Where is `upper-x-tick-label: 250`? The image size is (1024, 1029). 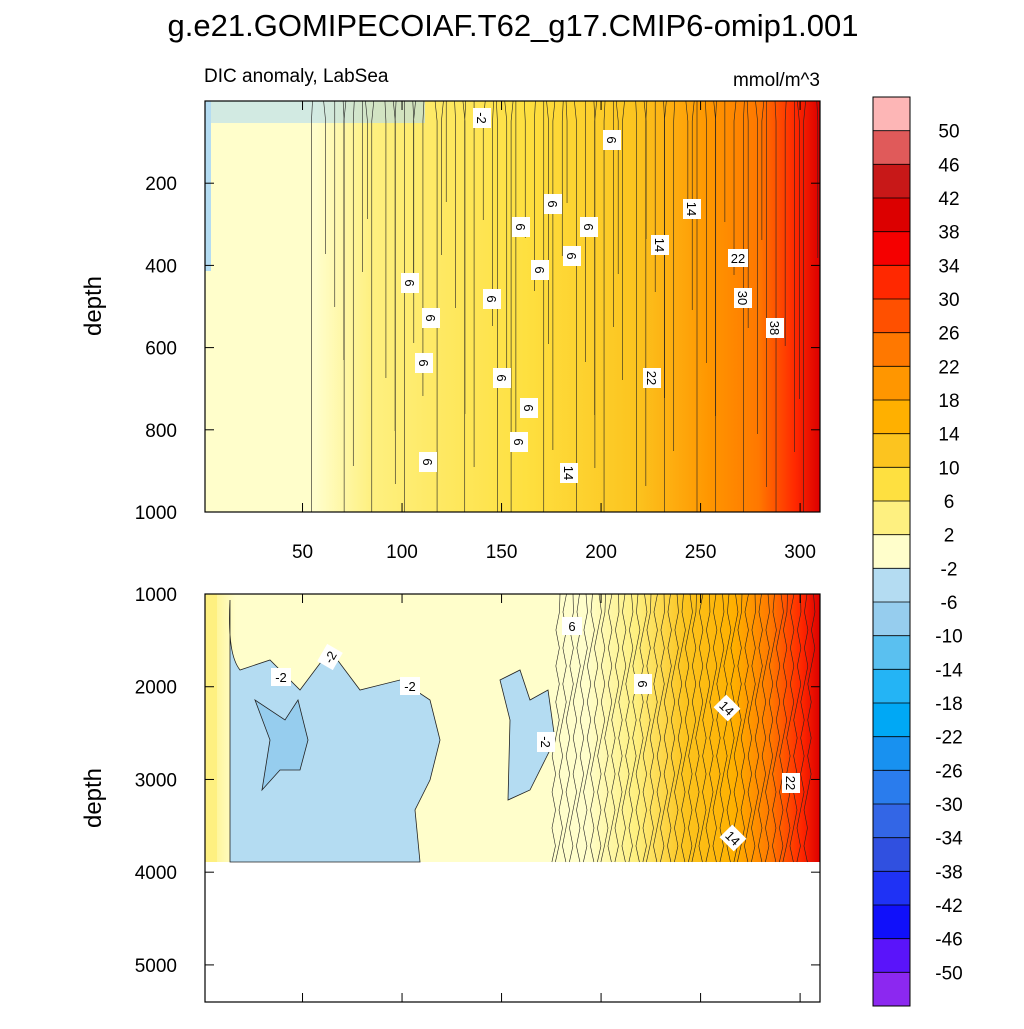
upper-x-tick-label: 250 is located at coordinates (701, 552).